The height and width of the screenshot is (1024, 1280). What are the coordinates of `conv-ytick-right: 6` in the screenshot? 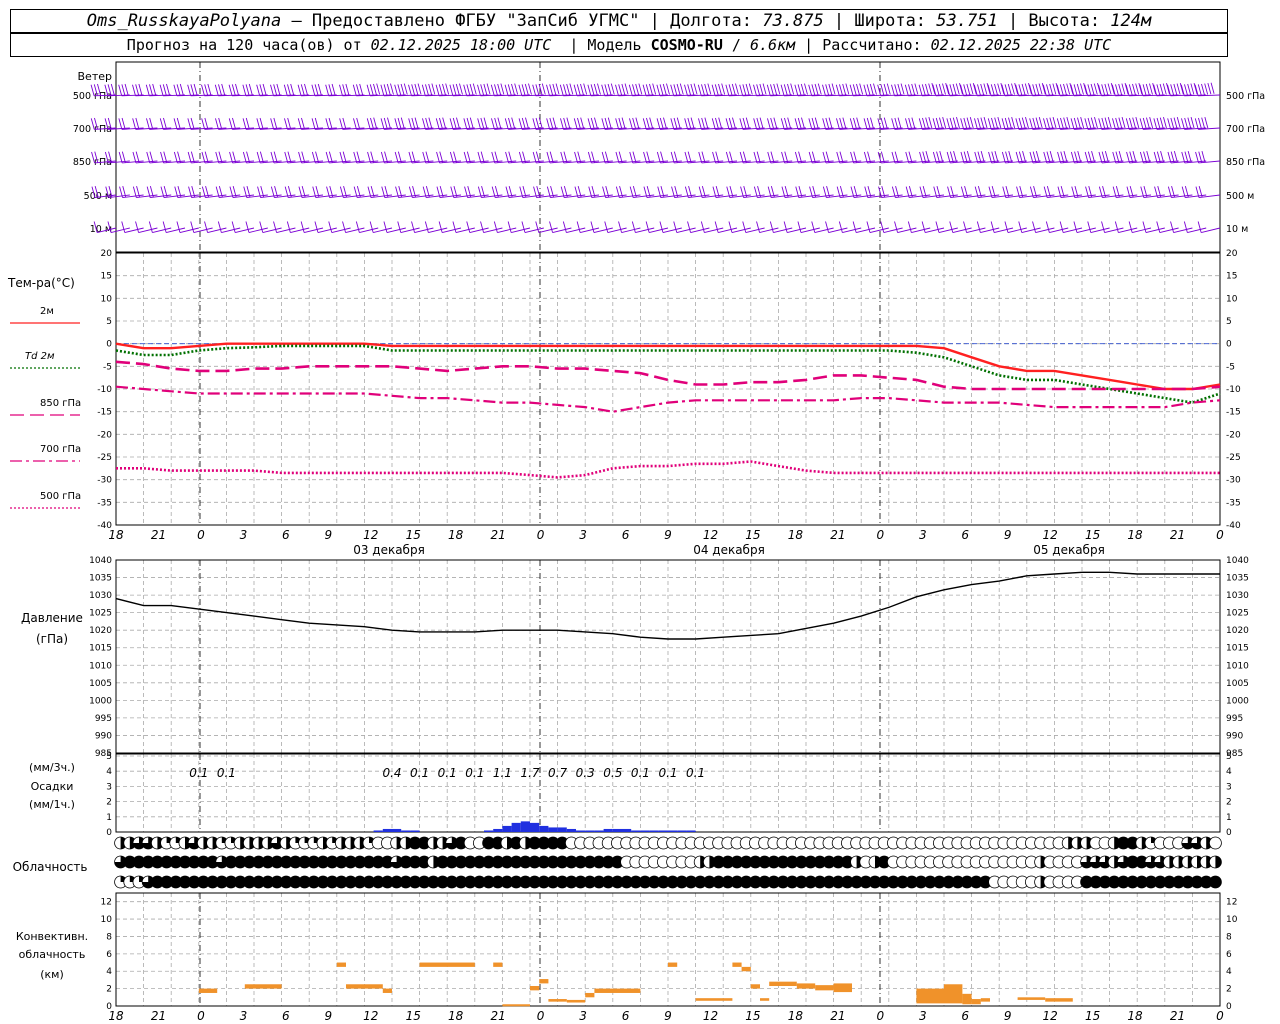 It's located at (1229, 955).